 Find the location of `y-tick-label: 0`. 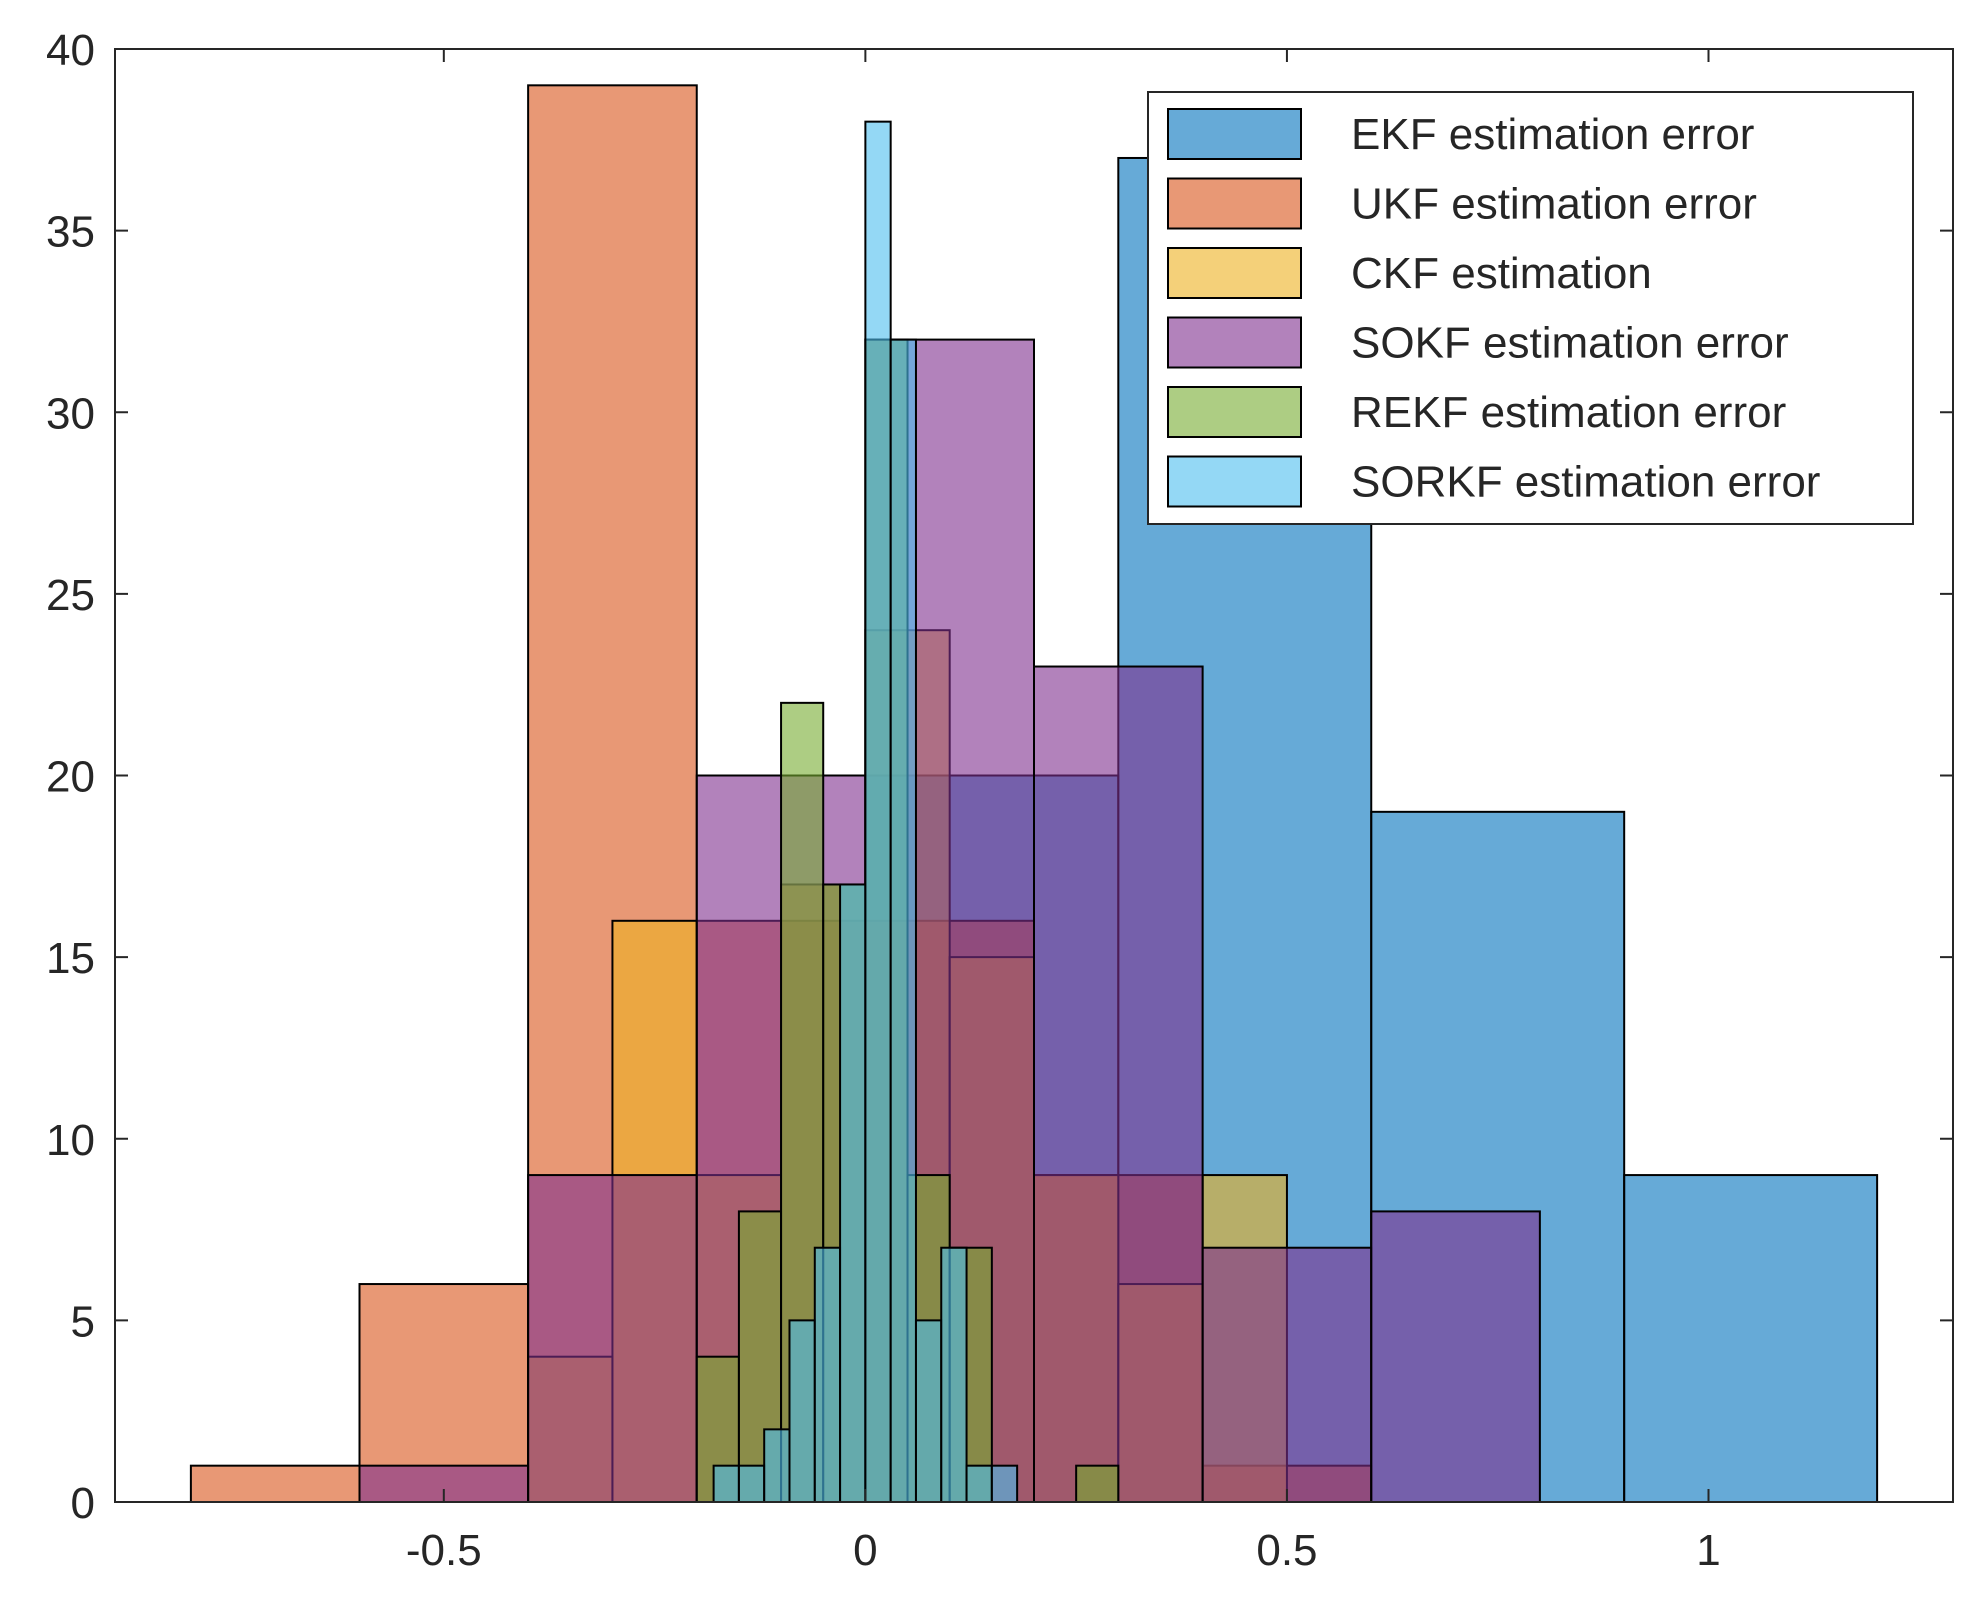

y-tick-label: 0 is located at coordinates (83, 1503).